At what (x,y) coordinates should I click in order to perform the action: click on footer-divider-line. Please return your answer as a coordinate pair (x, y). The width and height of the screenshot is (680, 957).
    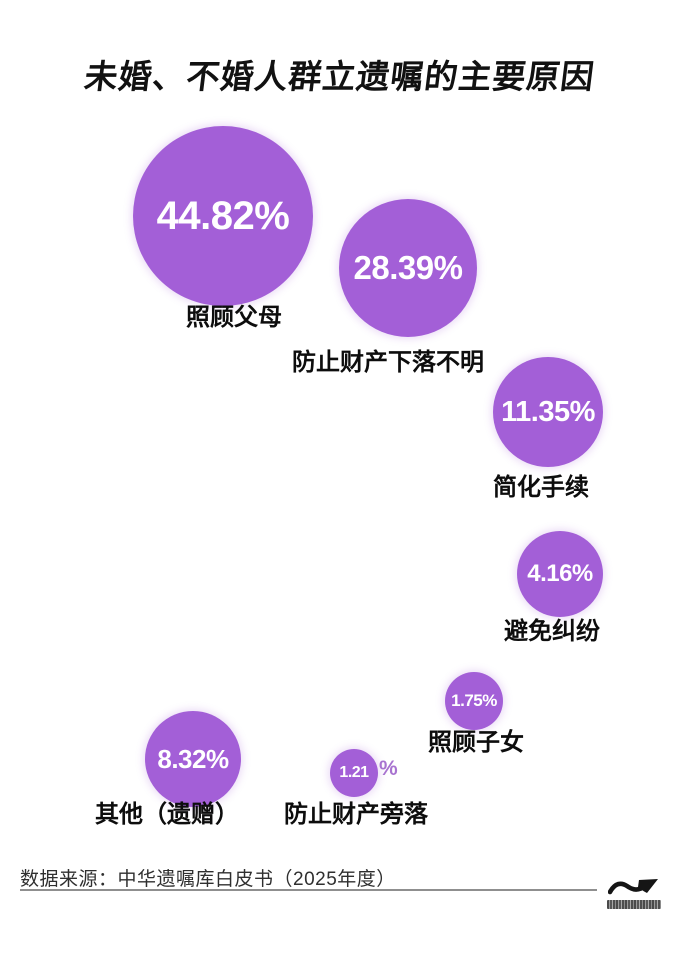
    Looking at the image, I should click on (308, 890).